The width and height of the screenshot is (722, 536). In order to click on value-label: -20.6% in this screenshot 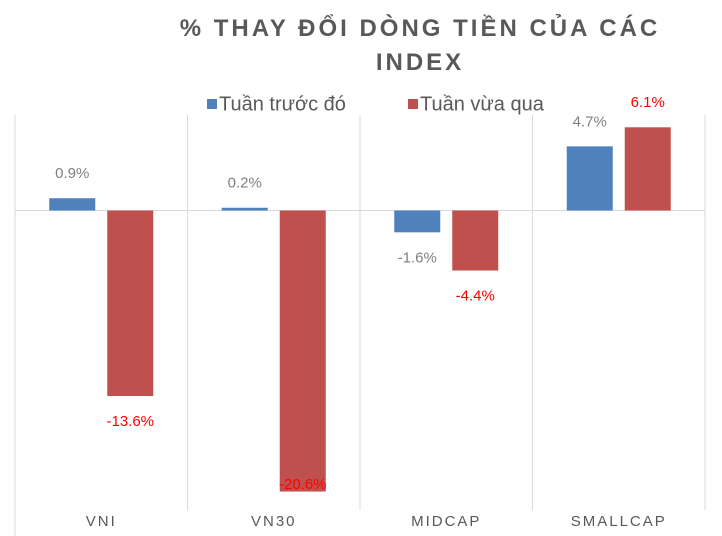, I will do `click(303, 484)`.